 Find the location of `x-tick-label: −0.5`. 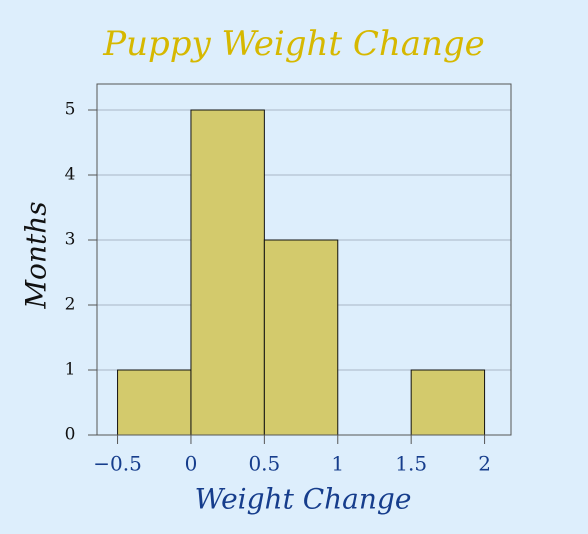

x-tick-label: −0.5 is located at coordinates (117, 464).